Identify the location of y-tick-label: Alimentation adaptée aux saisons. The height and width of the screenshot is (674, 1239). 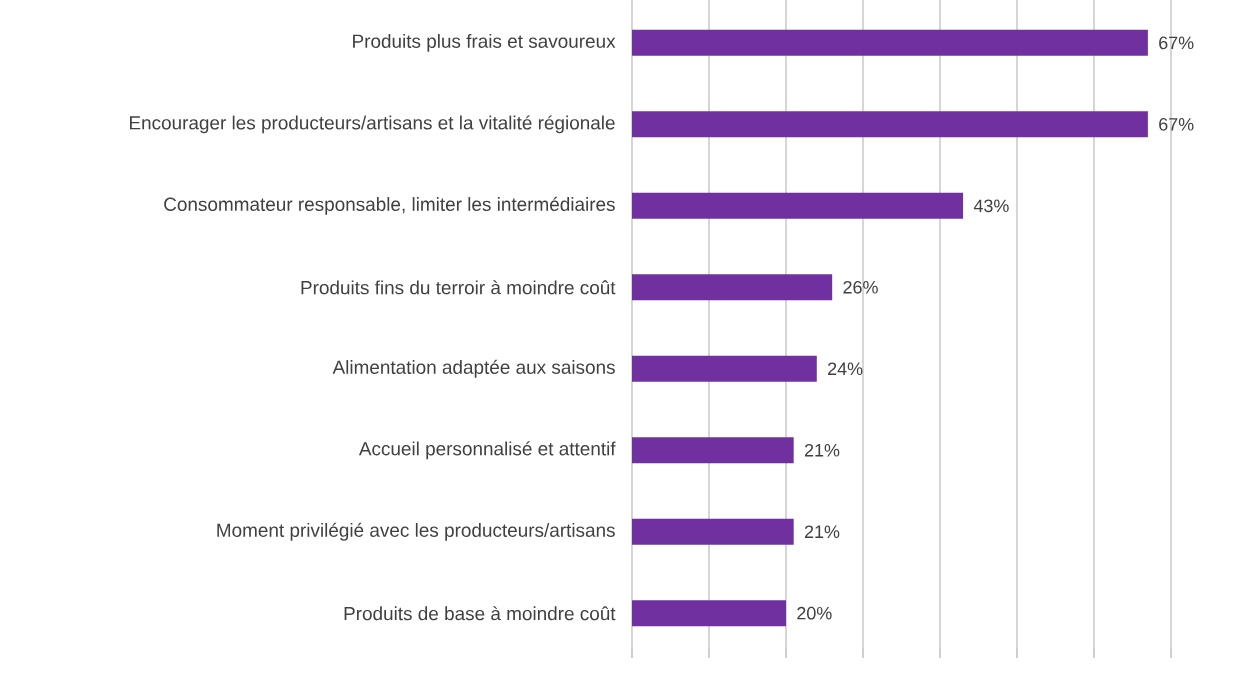
(473, 368).